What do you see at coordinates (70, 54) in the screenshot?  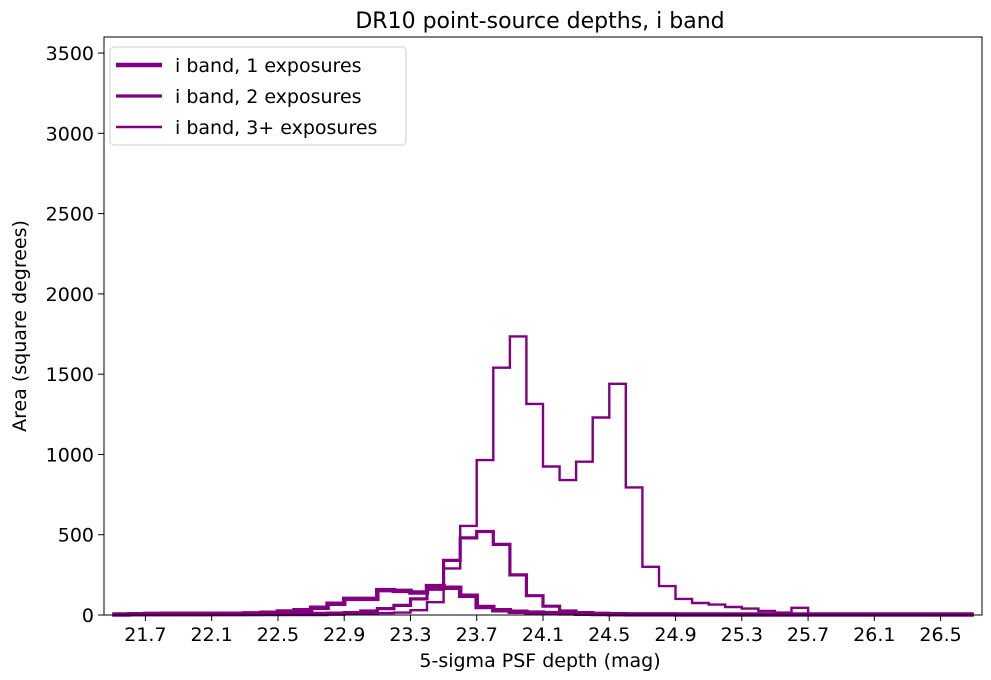 I see `y-tick-label: 3500` at bounding box center [70, 54].